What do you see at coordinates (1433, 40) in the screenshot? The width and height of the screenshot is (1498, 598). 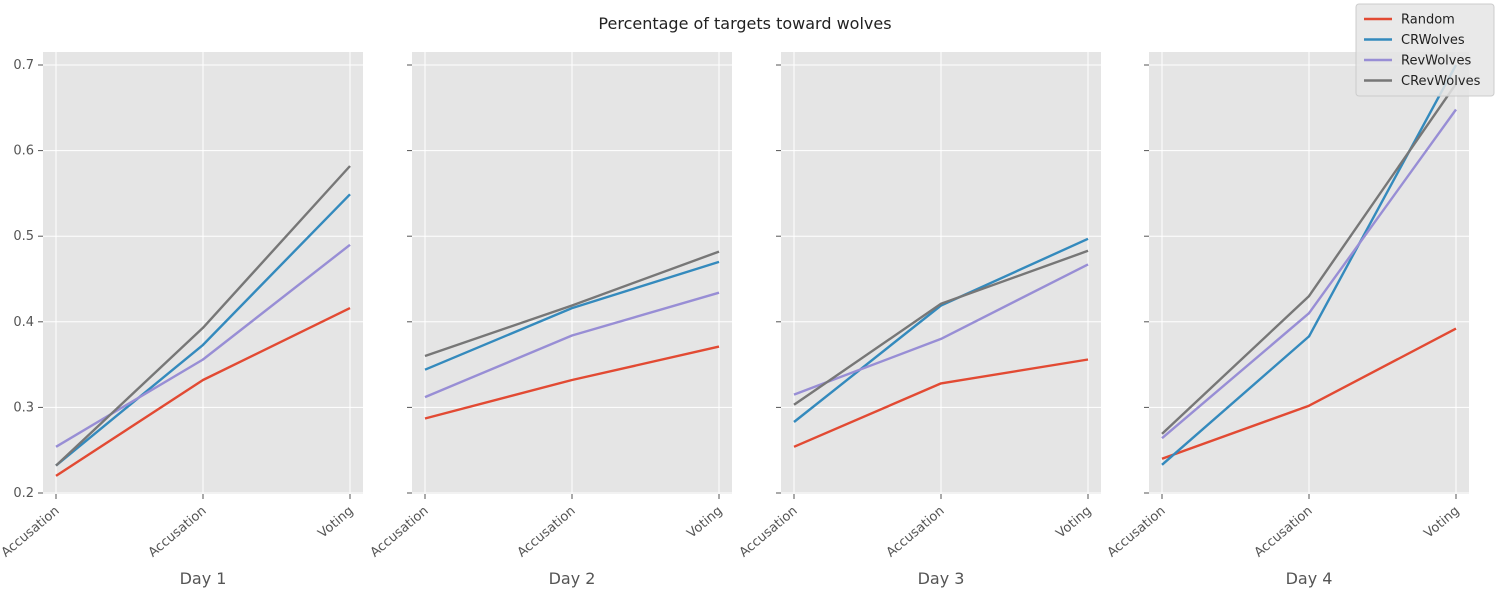 I see `legend-label: CRWolves` at bounding box center [1433, 40].